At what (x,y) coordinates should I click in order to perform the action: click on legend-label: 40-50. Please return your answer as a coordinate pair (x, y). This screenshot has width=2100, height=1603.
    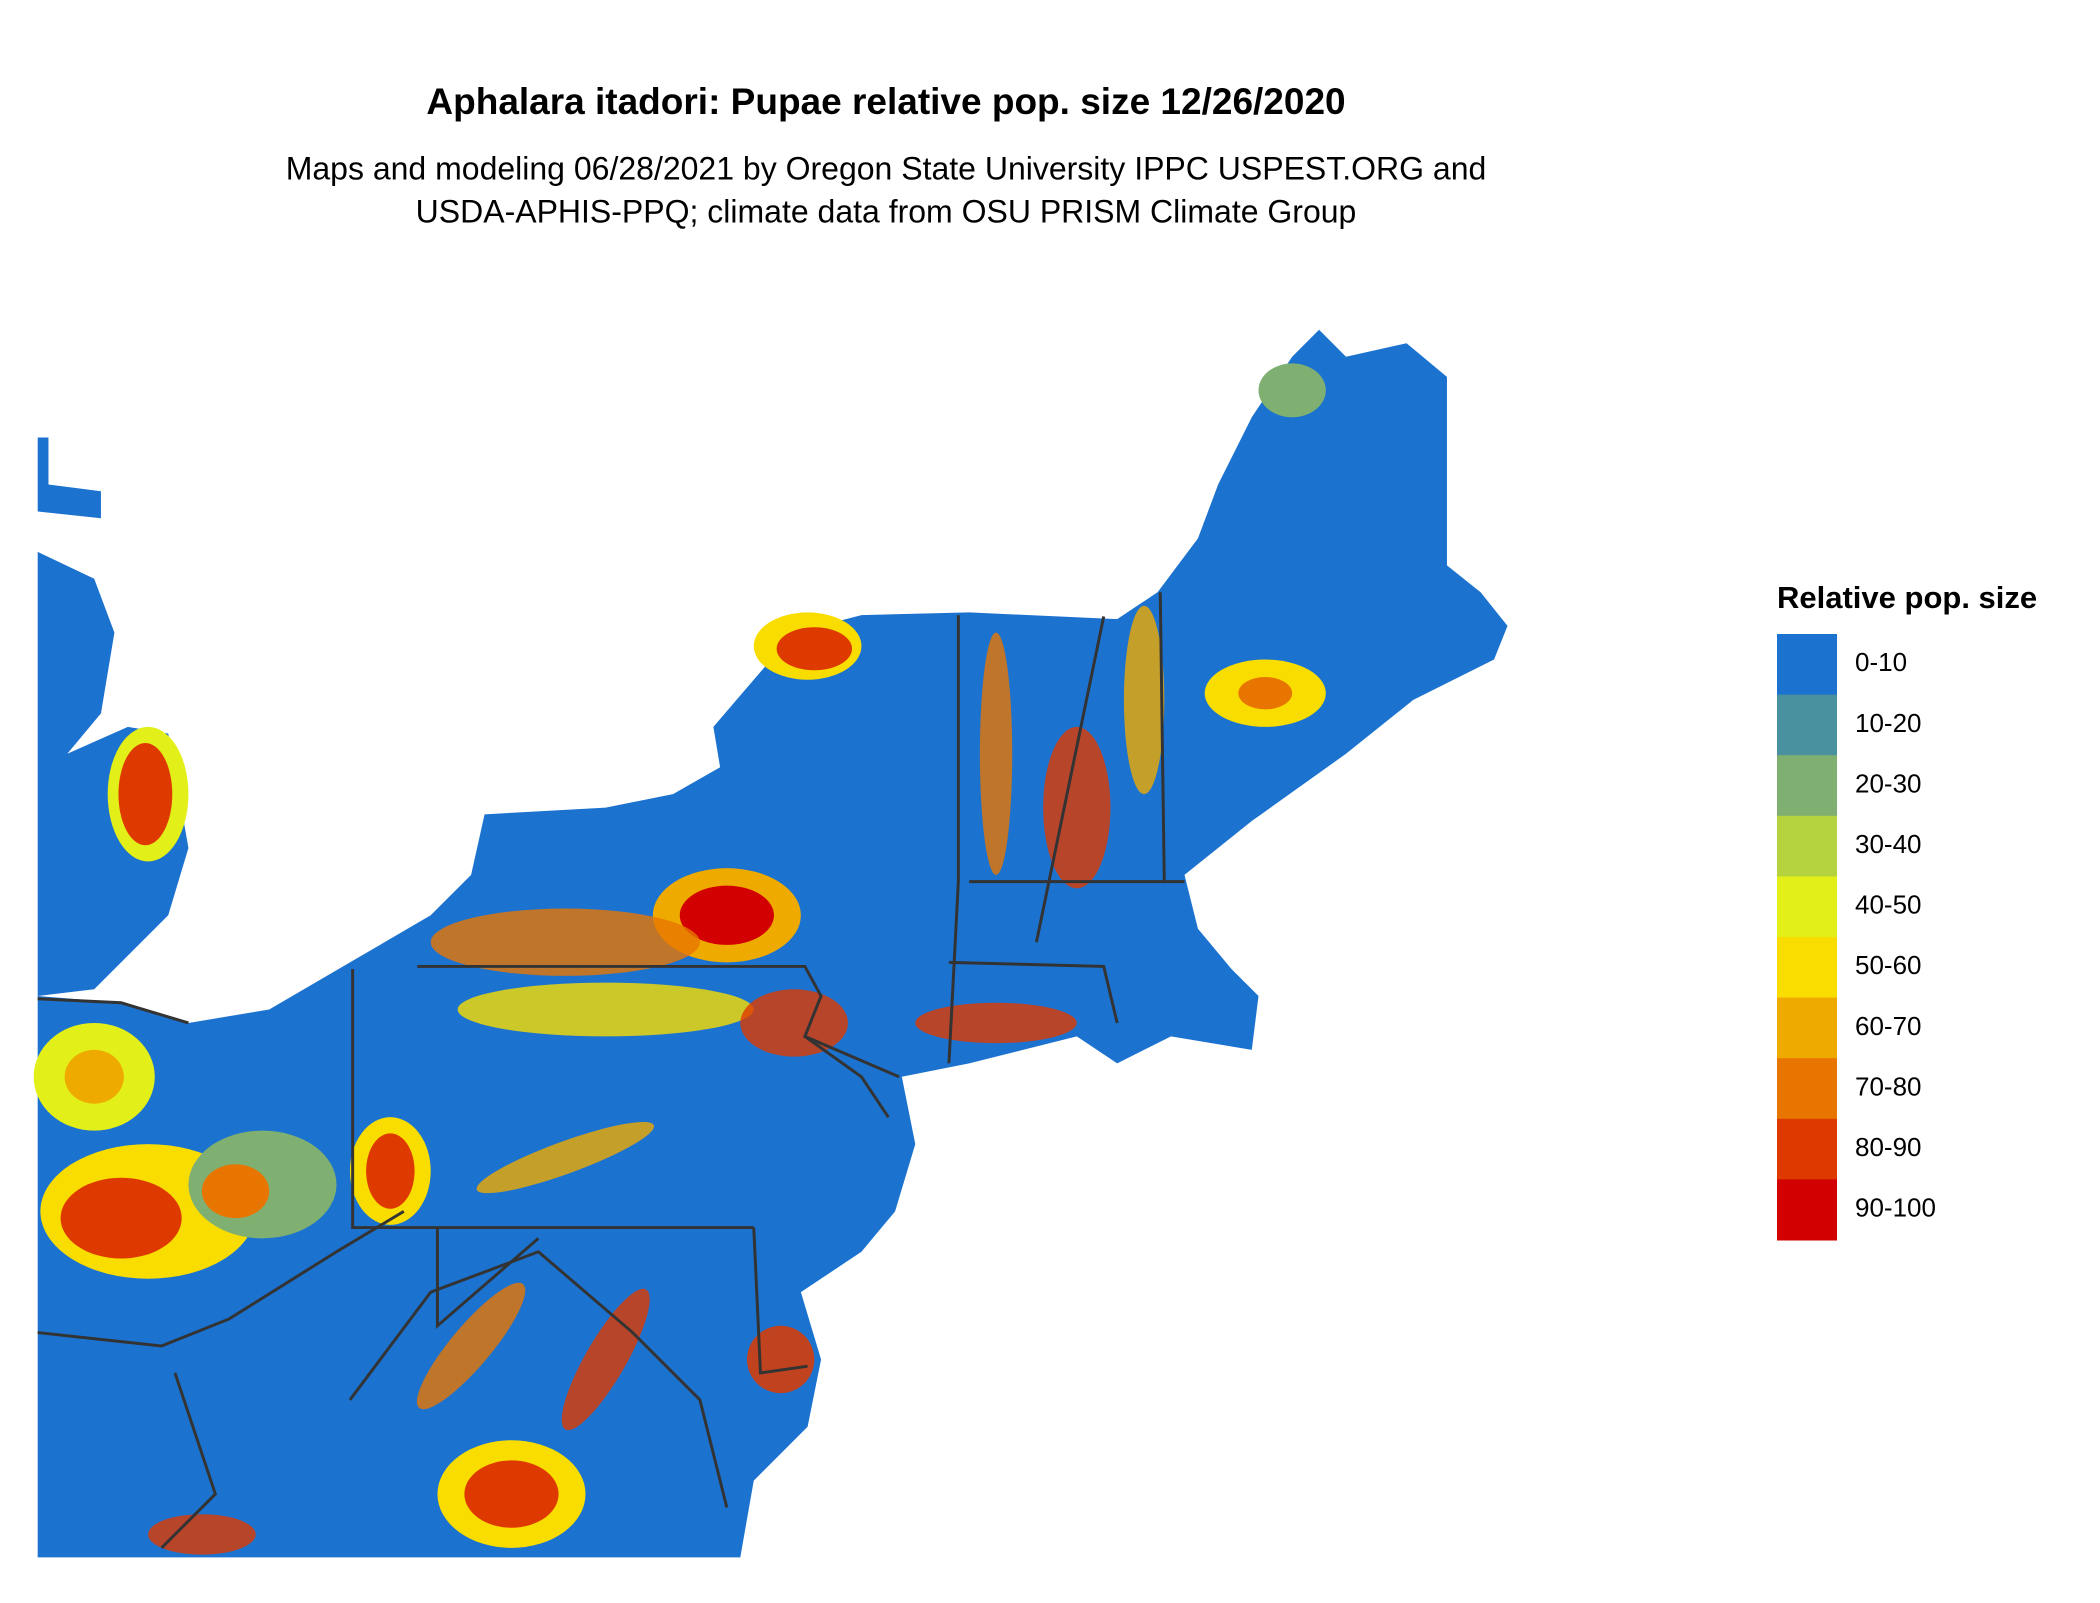
    Looking at the image, I should click on (1888, 905).